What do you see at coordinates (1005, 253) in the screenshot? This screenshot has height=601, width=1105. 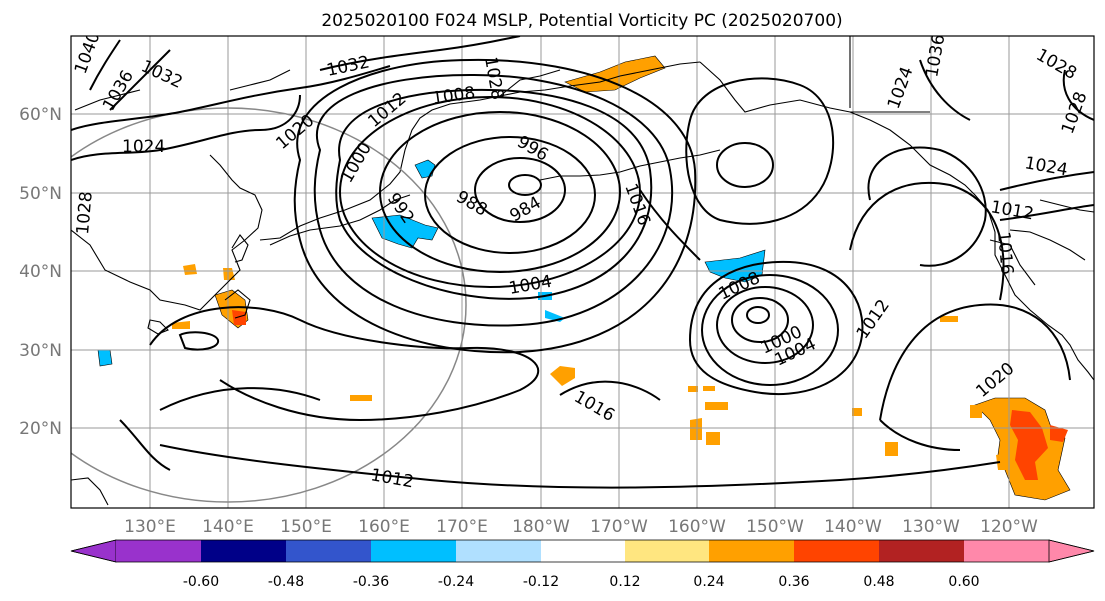 I see `isobar-label: 1016` at bounding box center [1005, 253].